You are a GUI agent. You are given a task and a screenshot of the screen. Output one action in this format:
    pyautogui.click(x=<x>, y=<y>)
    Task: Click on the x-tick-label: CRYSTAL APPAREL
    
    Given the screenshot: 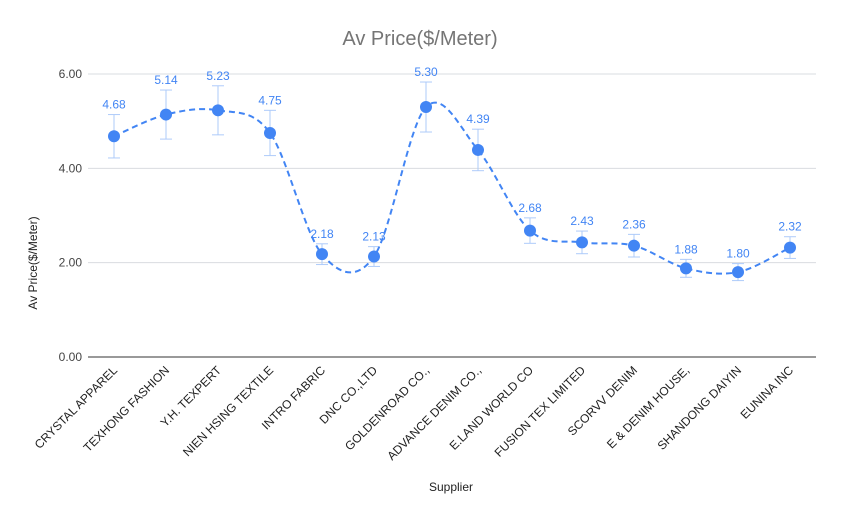 What is the action you would take?
    pyautogui.click(x=76, y=407)
    